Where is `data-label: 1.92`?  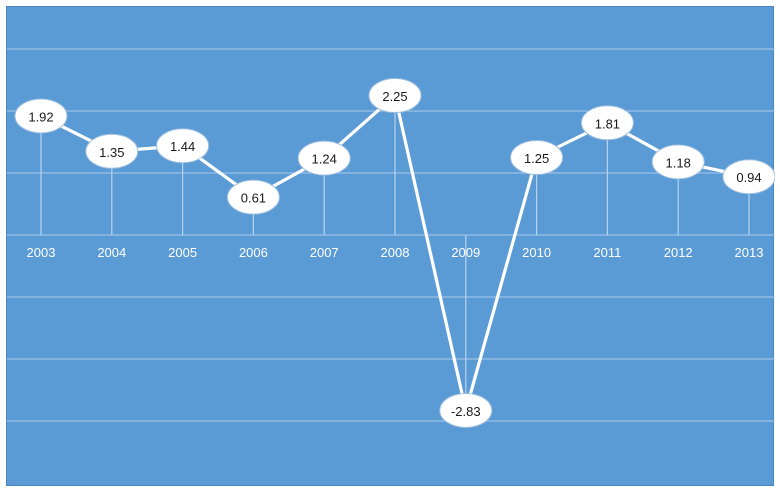 data-label: 1.92 is located at coordinates (40, 116).